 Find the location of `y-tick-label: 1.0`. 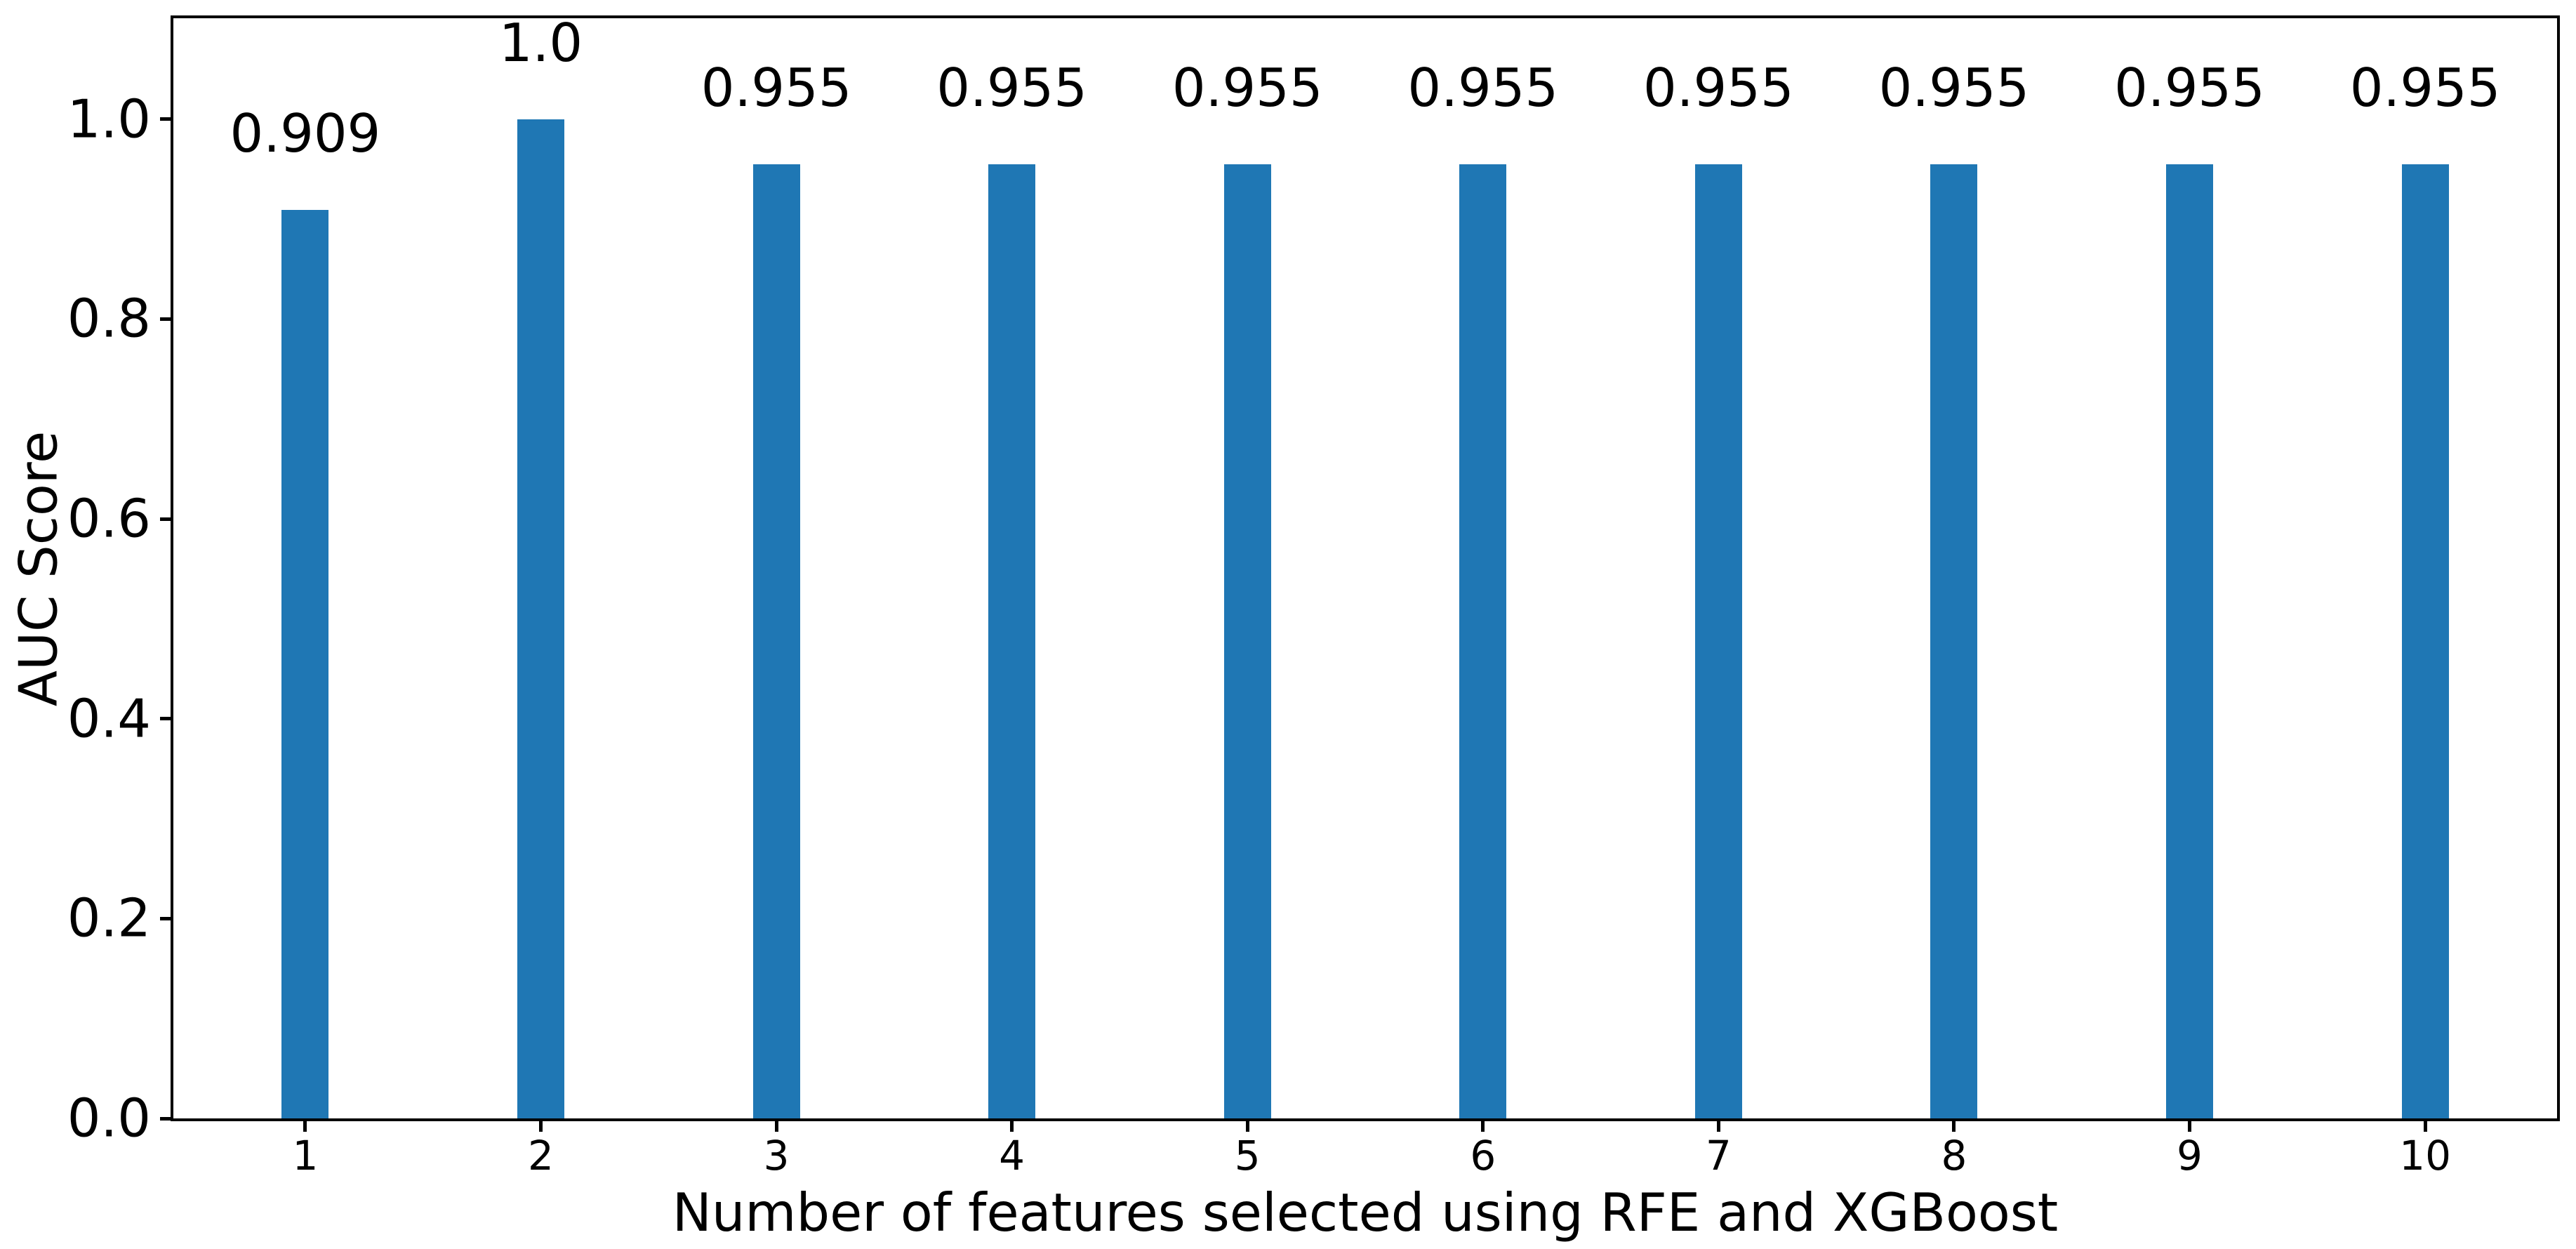

y-tick-label: 1.0 is located at coordinates (109, 119).